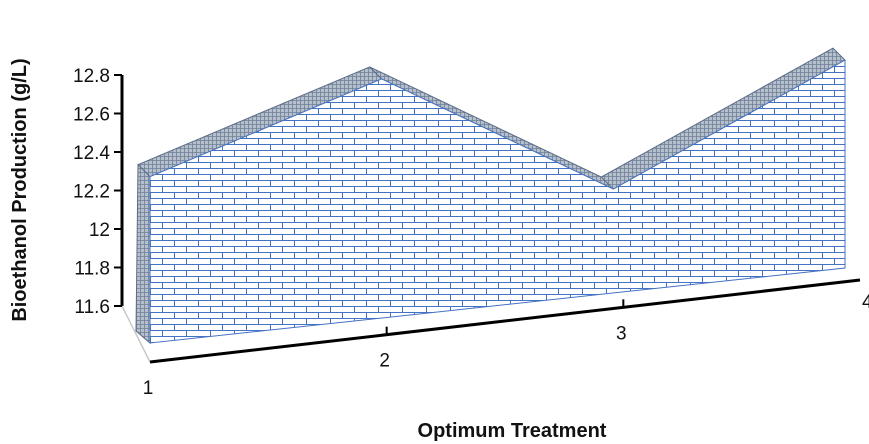 The width and height of the screenshot is (869, 444). I want to click on y-tick-label: 12.8, so click(91, 76).